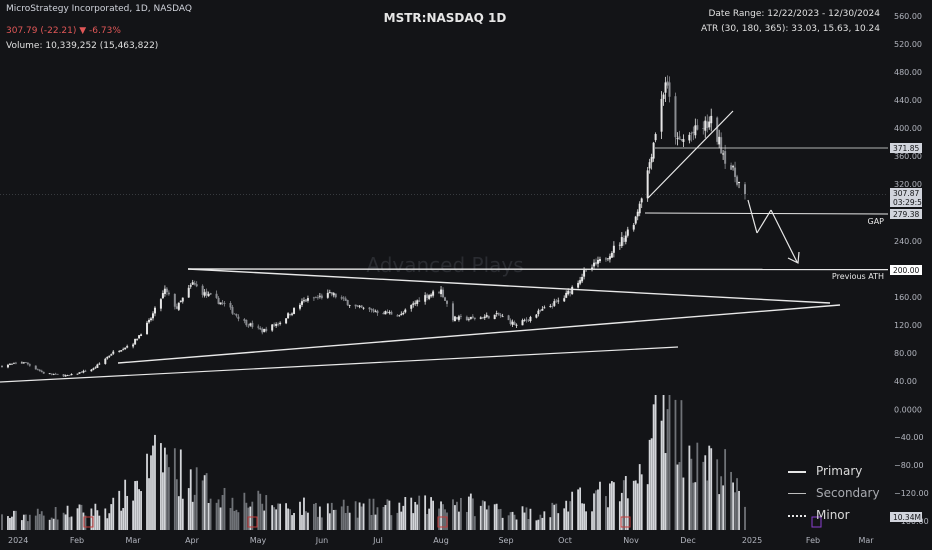 The height and width of the screenshot is (550, 932). I want to click on legend-secondary-label: Secondary, so click(848, 493).